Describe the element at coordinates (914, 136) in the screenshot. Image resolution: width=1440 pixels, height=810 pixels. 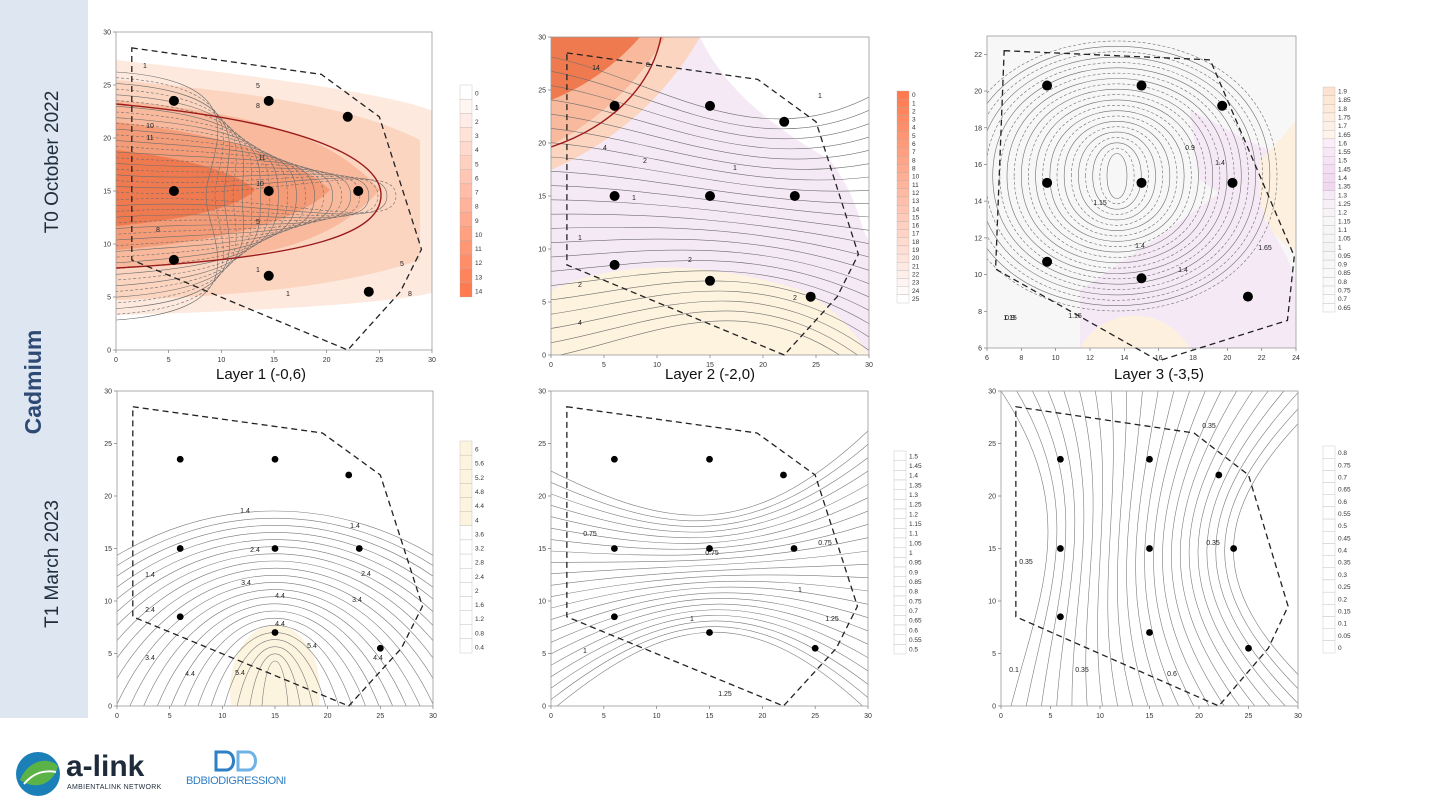
I see `colorbar-label: 5` at that location.